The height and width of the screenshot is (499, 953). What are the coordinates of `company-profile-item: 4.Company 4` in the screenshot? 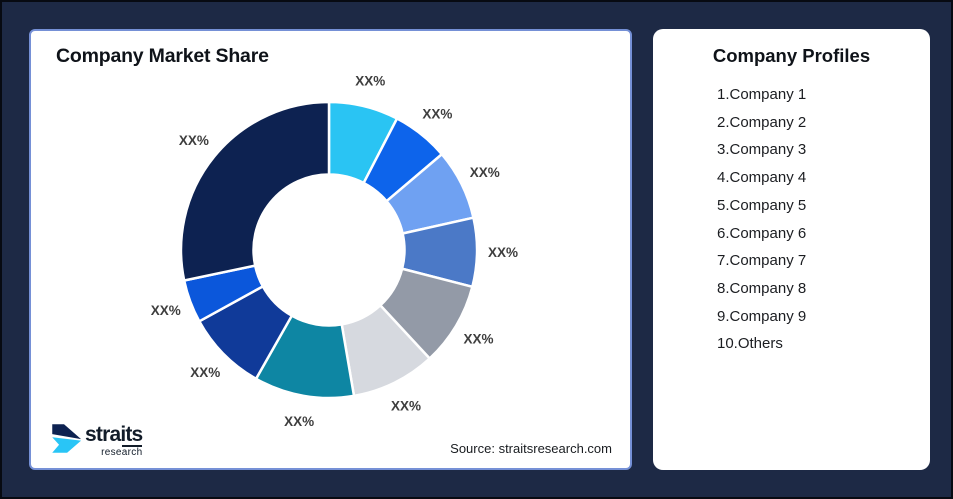 It's located at (762, 178).